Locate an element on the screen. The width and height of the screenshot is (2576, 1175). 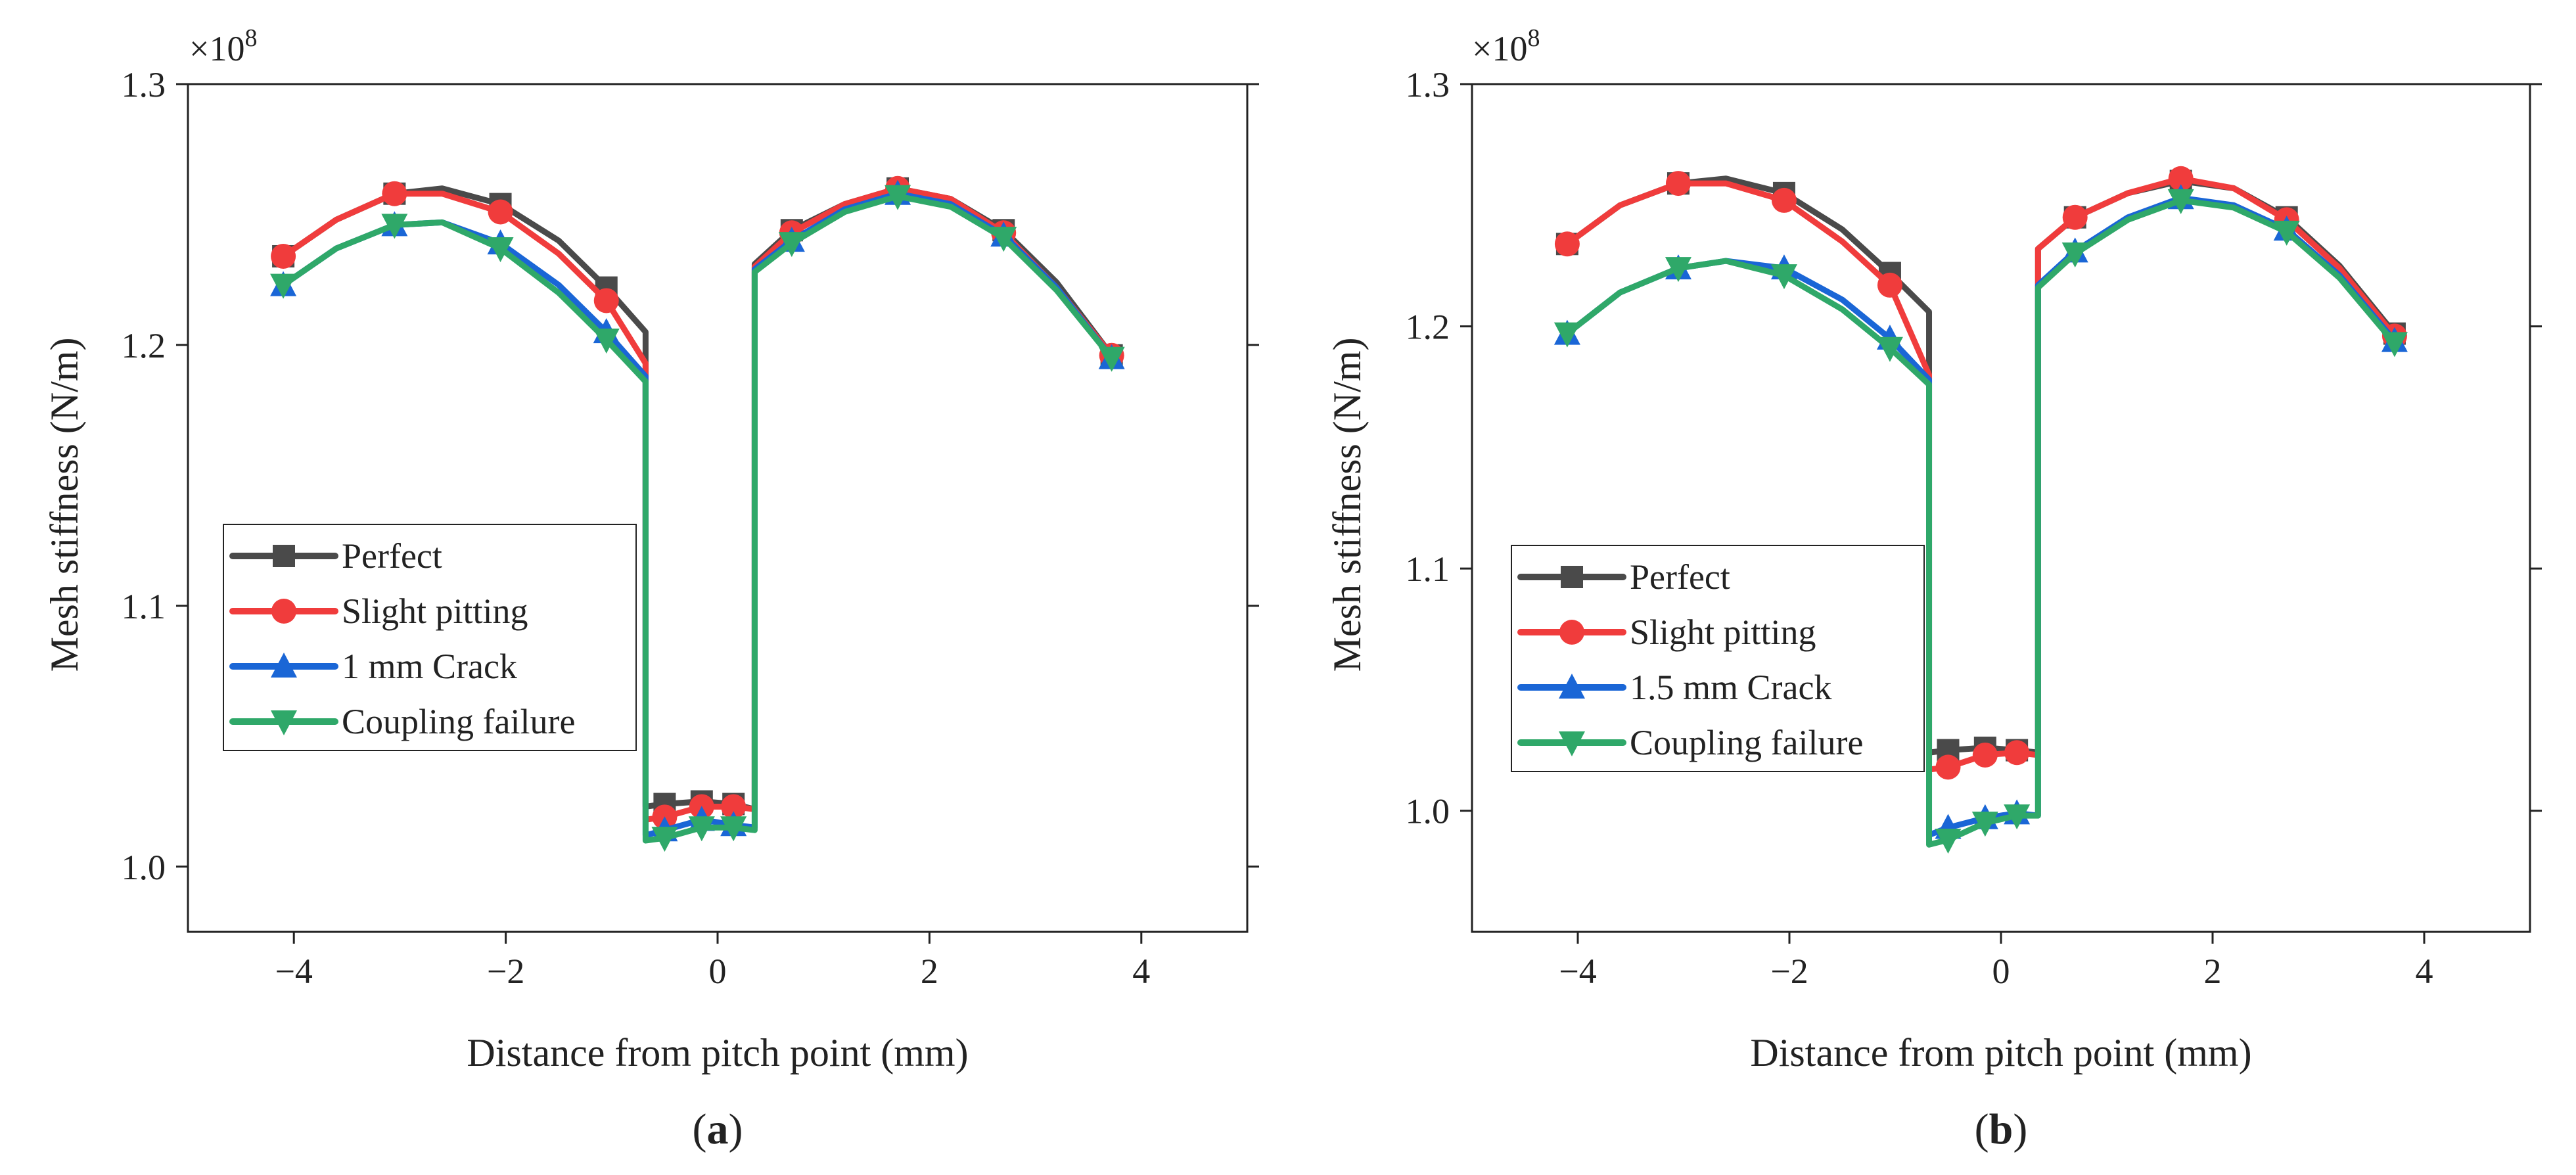
caption-letter-a: a is located at coordinates (718, 1129).